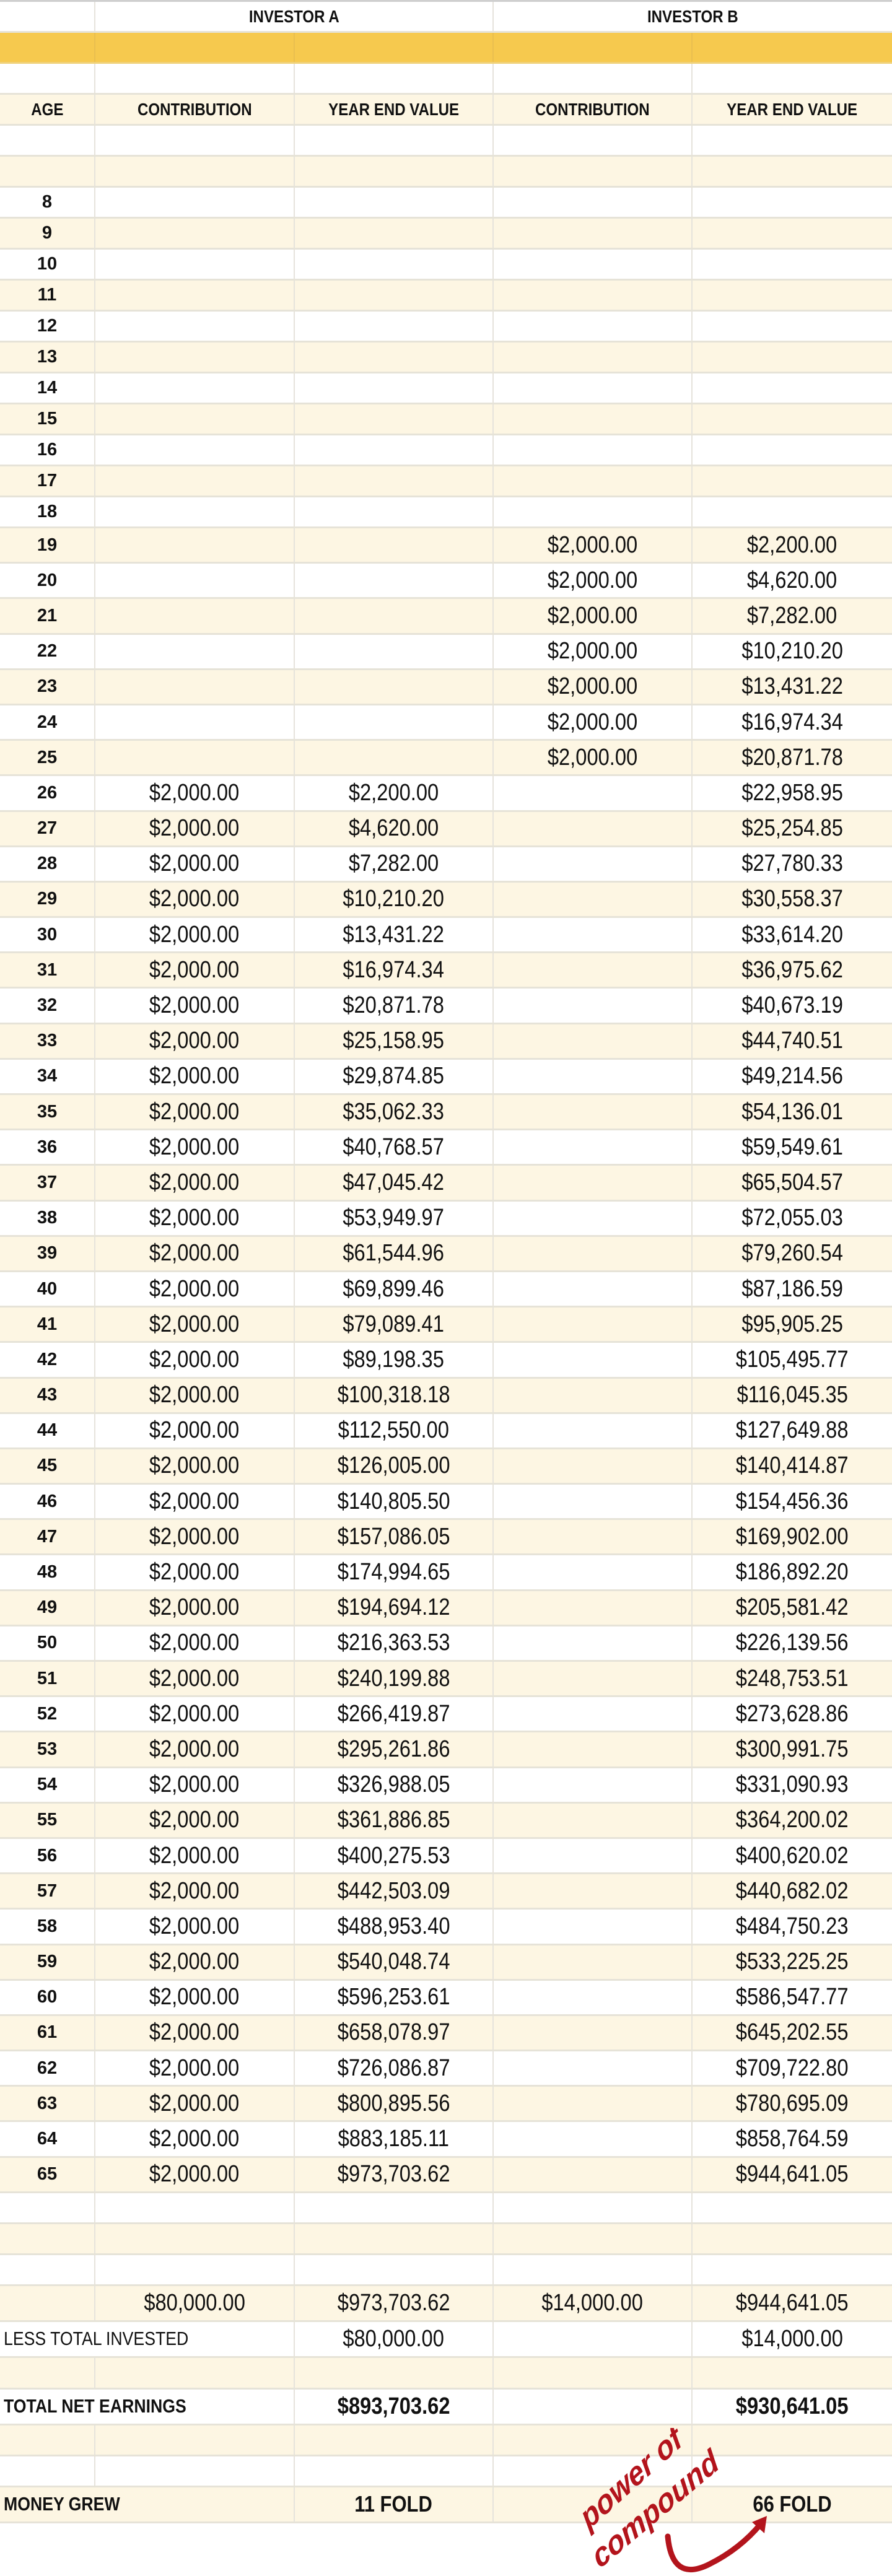 Image resolution: width=892 pixels, height=2576 pixels. I want to click on cell-b-year-end-value, so click(792, 388).